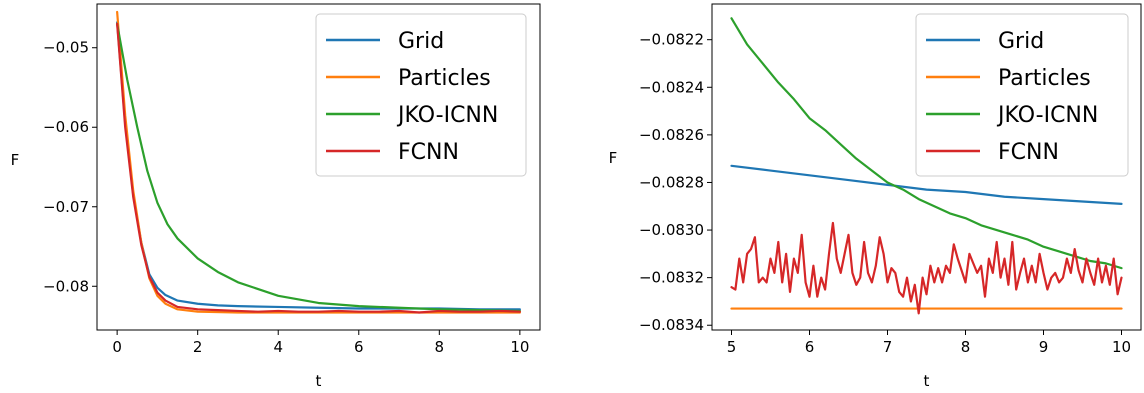 This screenshot has height=393, width=1144. What do you see at coordinates (671, 182) in the screenshot?
I see `y-tick-label: −0.0828` at bounding box center [671, 182].